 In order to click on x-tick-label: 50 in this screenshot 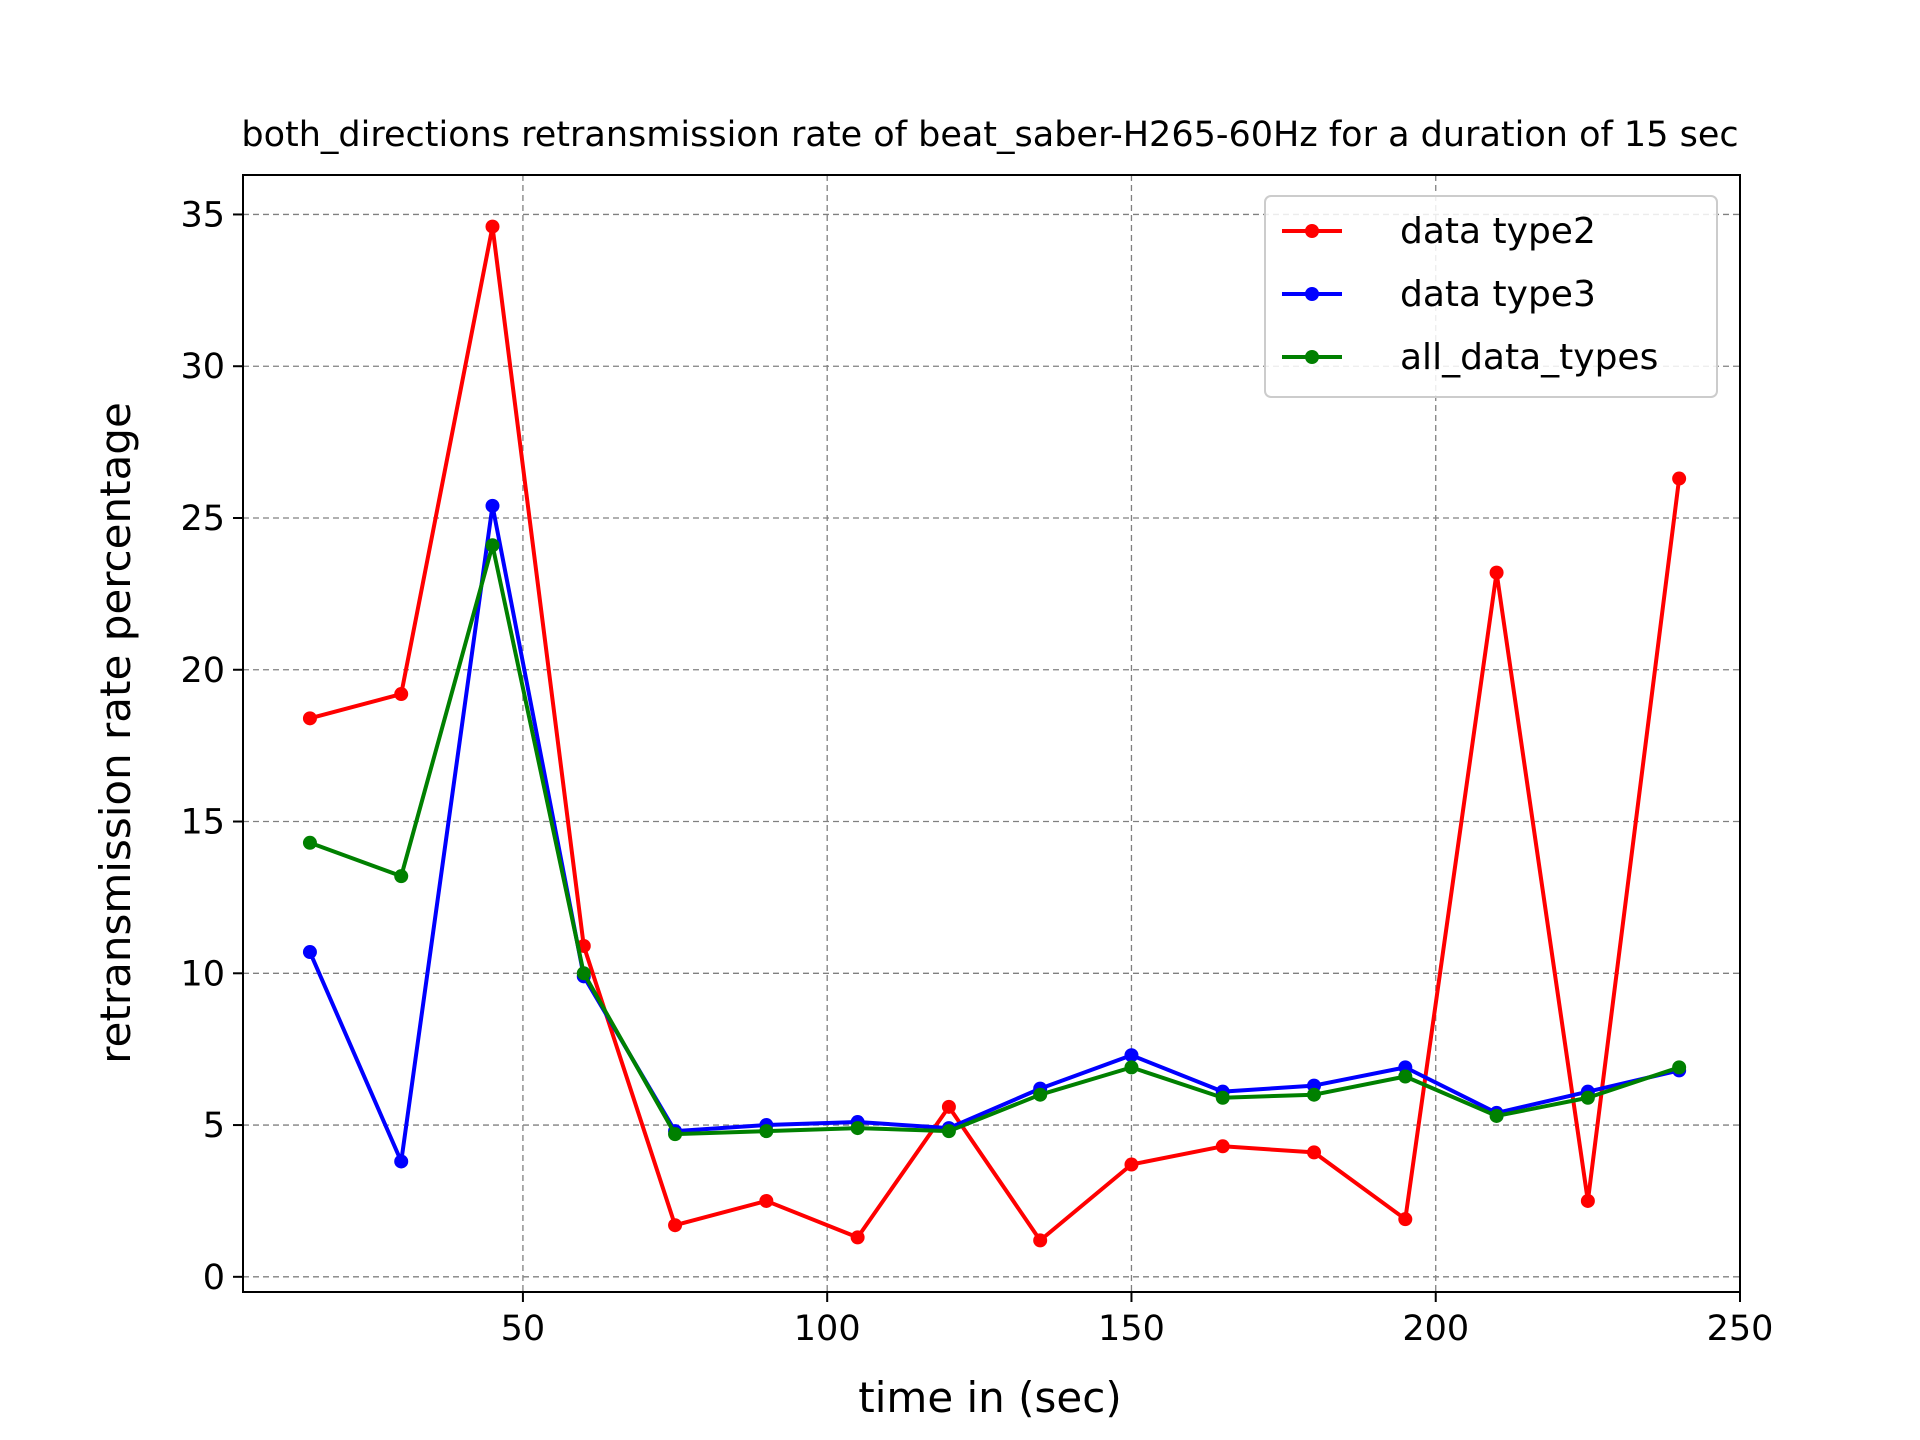, I will do `click(523, 1329)`.